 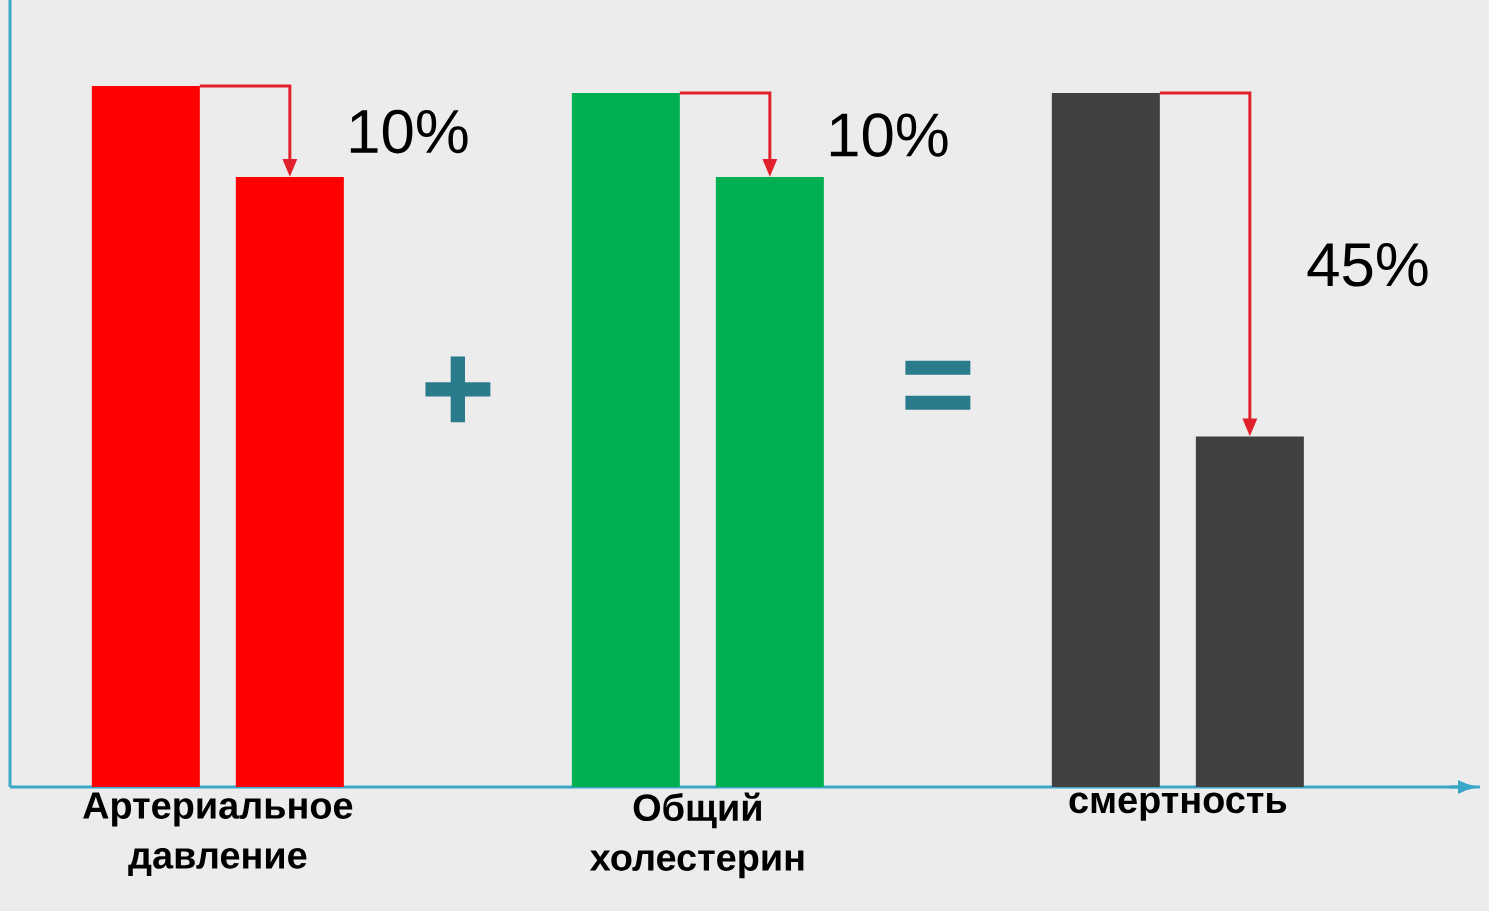 What do you see at coordinates (1178, 806) in the screenshot?
I see `x-tick-label: смертность` at bounding box center [1178, 806].